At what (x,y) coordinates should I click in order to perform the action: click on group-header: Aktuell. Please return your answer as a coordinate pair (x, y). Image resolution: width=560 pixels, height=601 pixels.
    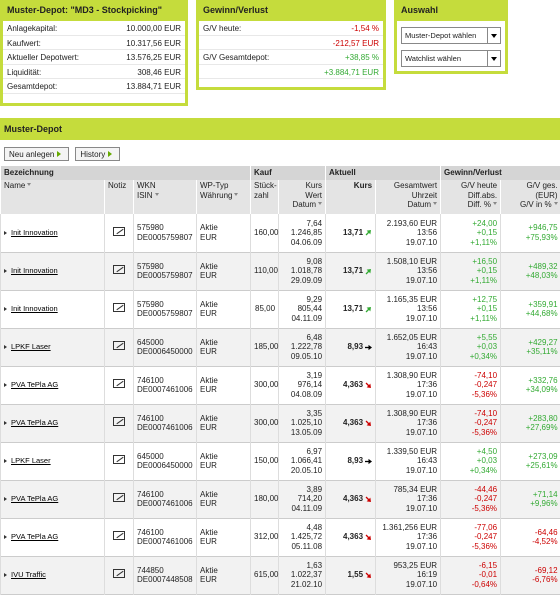
    Looking at the image, I should click on (383, 173).